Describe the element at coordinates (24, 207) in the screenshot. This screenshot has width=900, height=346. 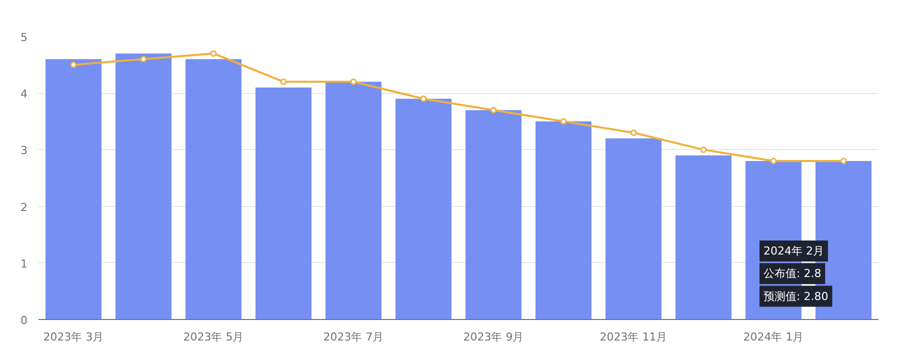
I see `y-tick-label: 2` at that location.